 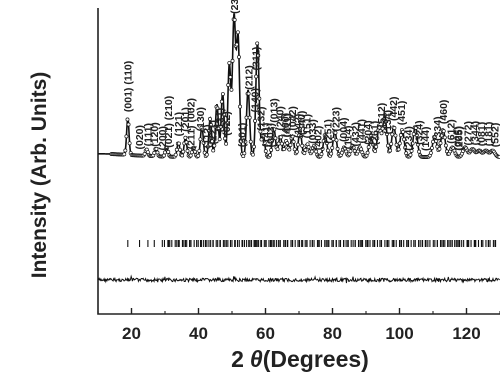 What do you see at coordinates (451, 131) in the screenshot?
I see `hkl-annotation: (612)` at bounding box center [451, 131].